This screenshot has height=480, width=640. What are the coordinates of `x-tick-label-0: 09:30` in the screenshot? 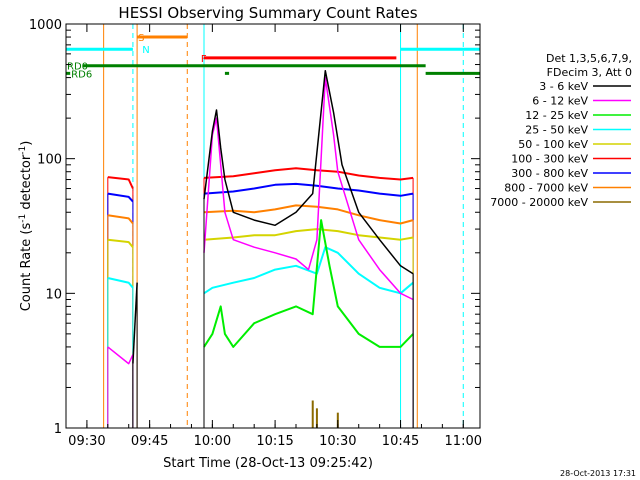 It's located at (86, 441).